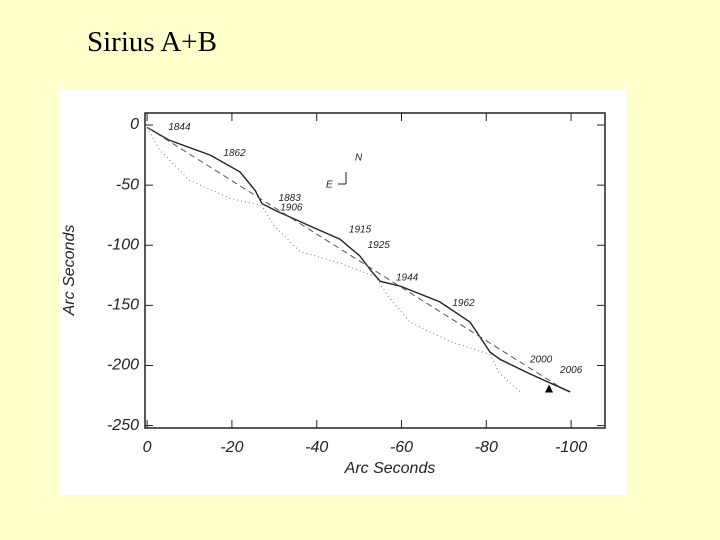 The height and width of the screenshot is (540, 720). What do you see at coordinates (152, 42) in the screenshot?
I see `slide-title: Sirius A+B` at bounding box center [152, 42].